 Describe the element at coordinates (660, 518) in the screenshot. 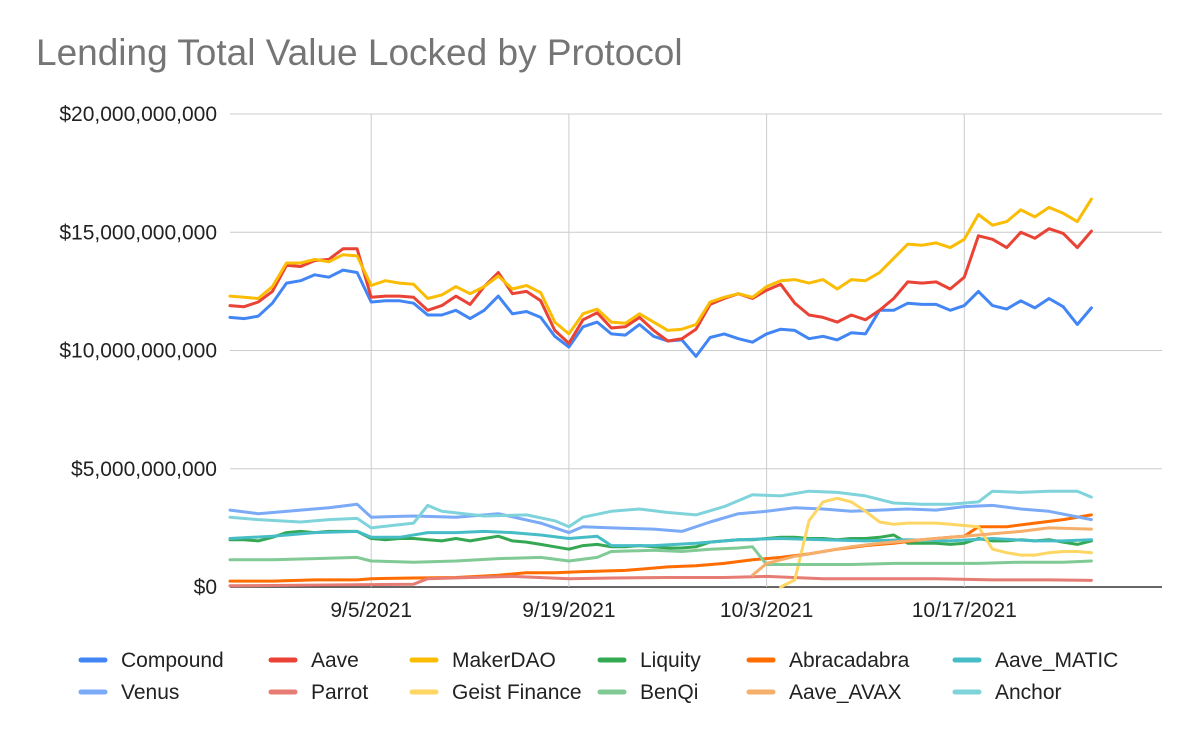

I see `series-line-venus` at that location.